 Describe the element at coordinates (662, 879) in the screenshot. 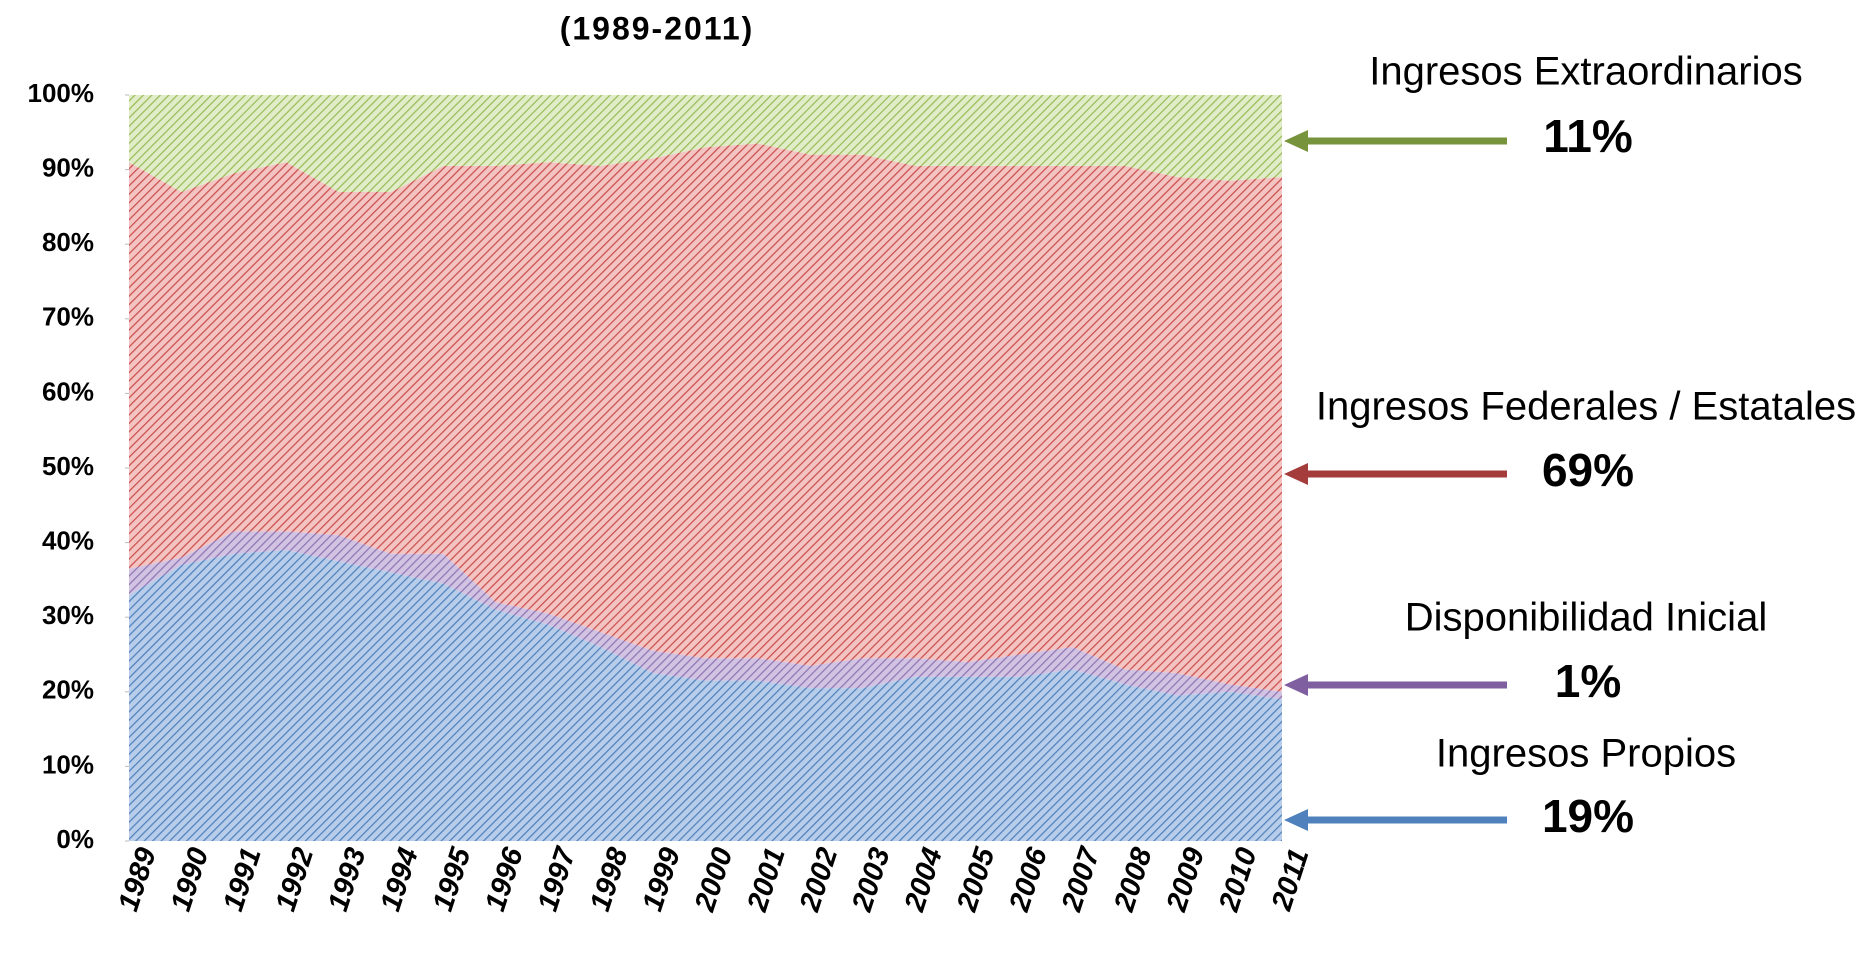

I see `x-tick-label: 1999` at that location.